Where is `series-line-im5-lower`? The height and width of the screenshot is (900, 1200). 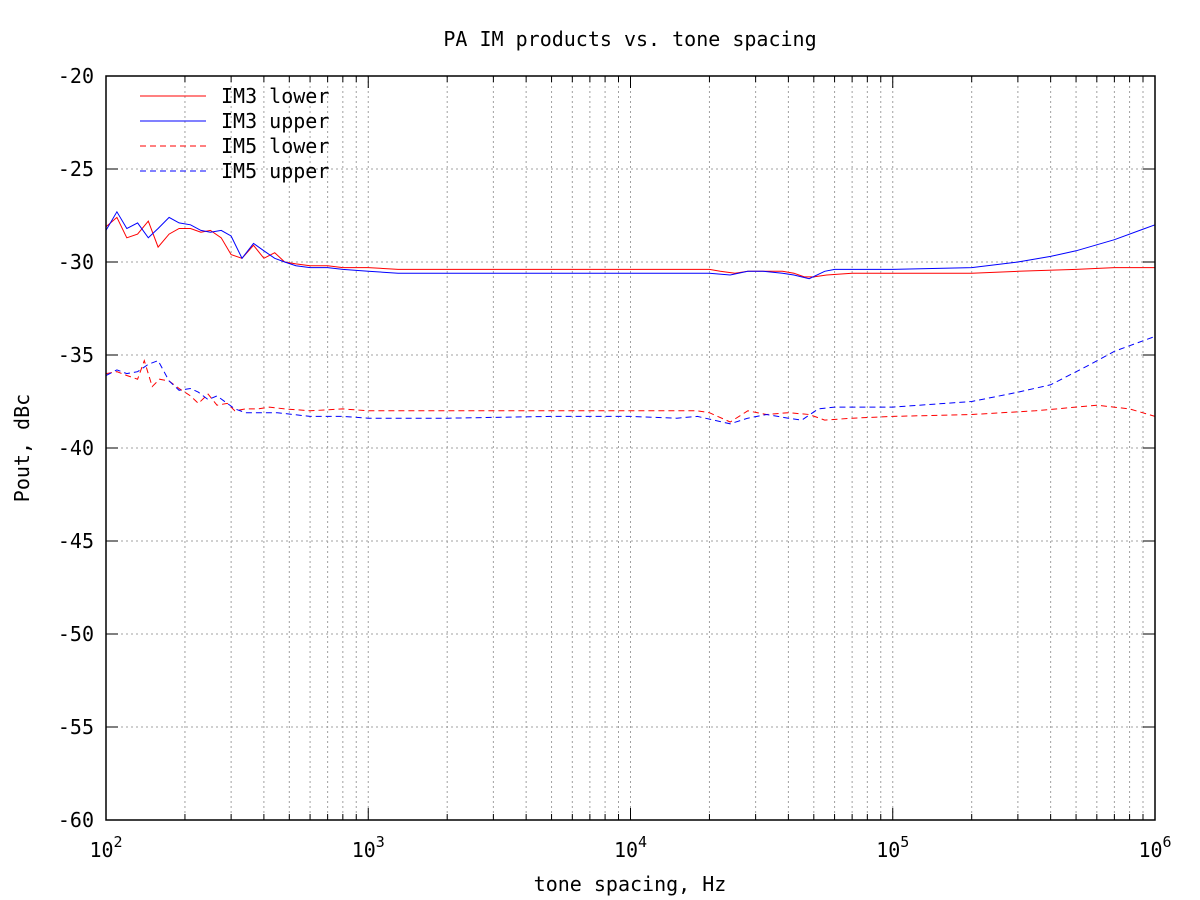 series-line-im5-lower is located at coordinates (630, 391).